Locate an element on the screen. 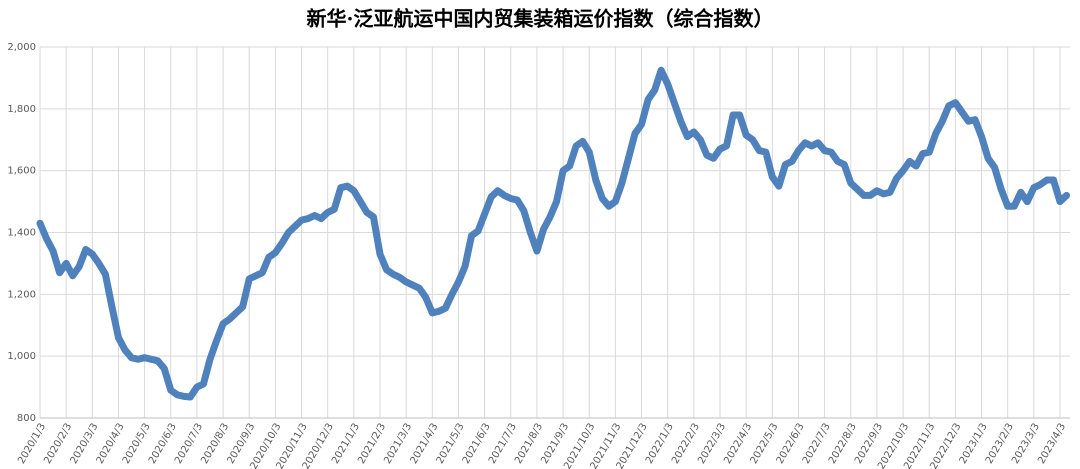 The width and height of the screenshot is (1080, 469). y-tick-label: 1,600 is located at coordinates (21, 171).